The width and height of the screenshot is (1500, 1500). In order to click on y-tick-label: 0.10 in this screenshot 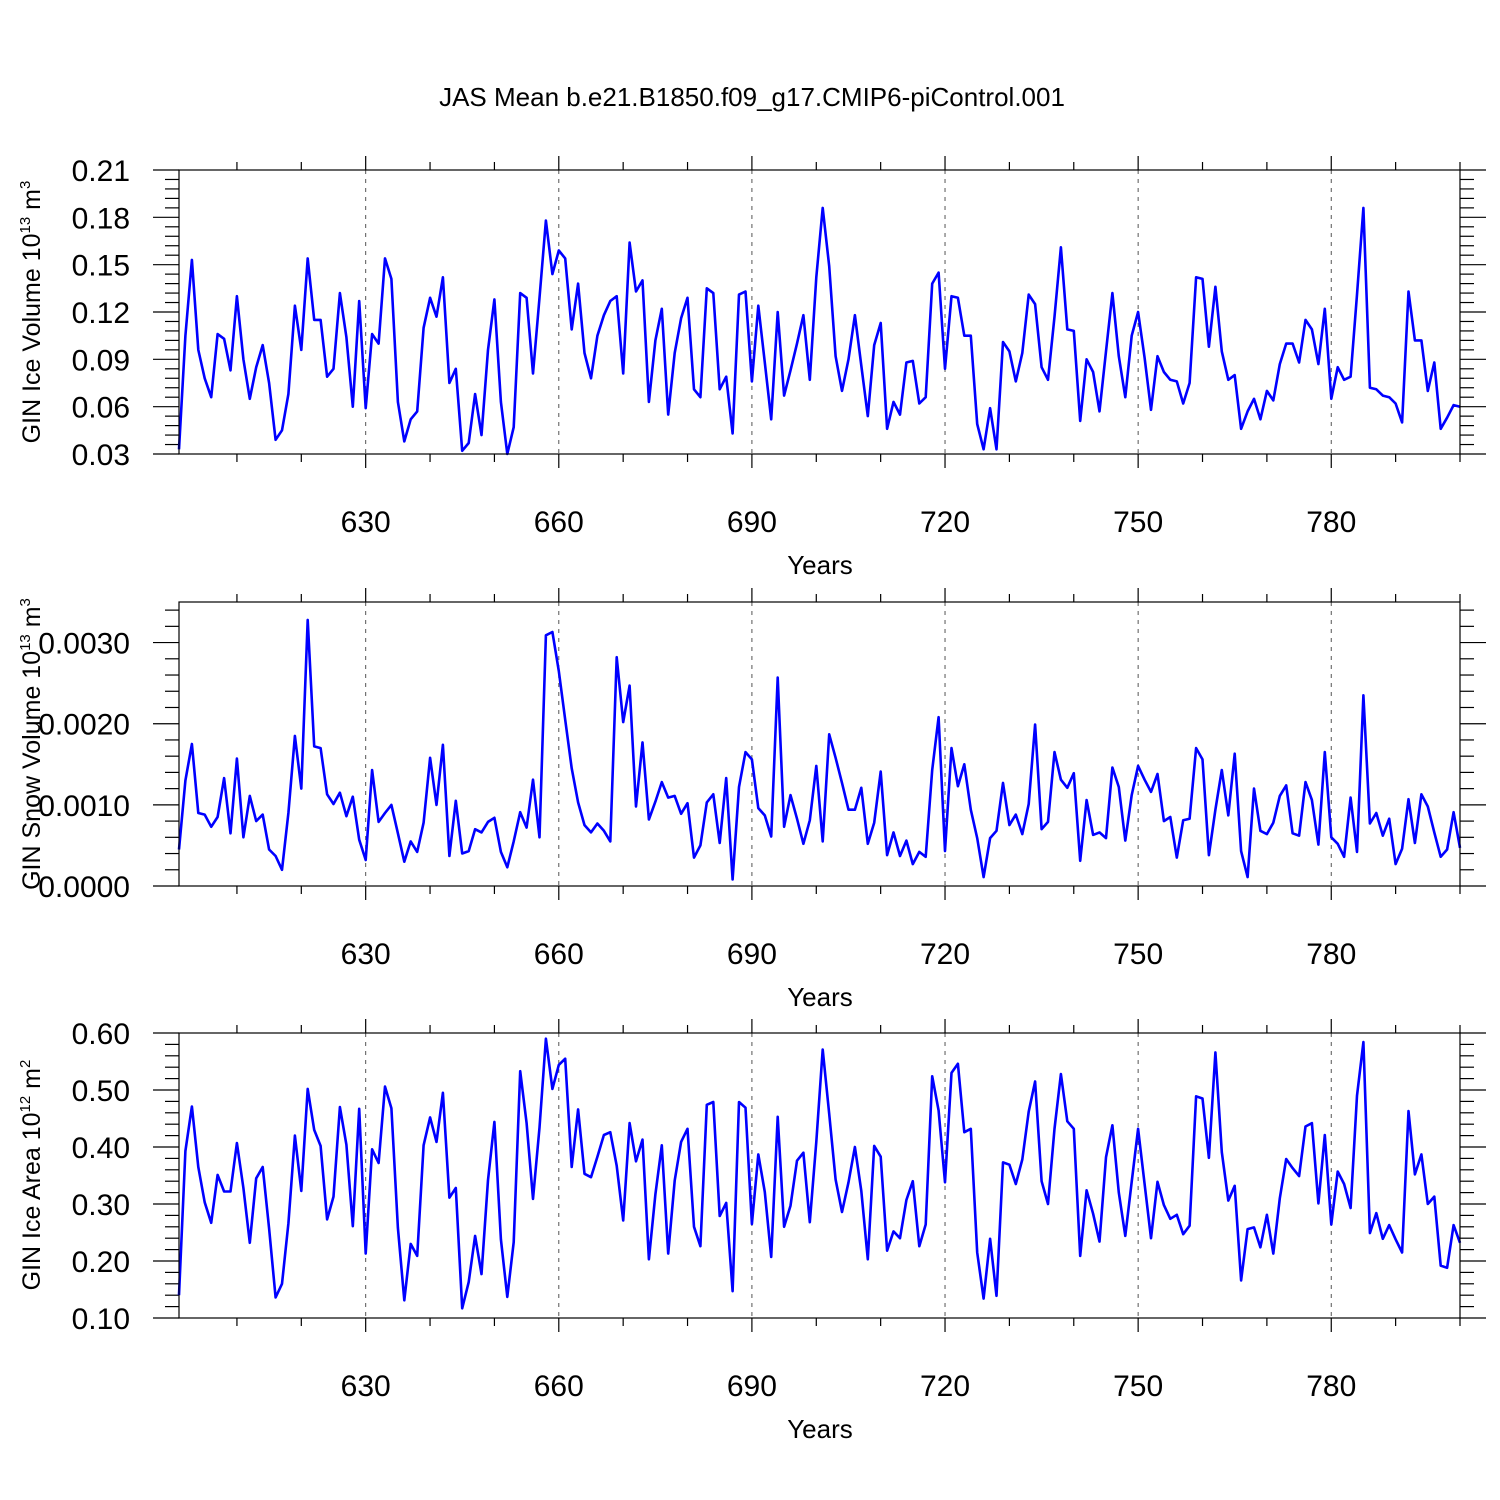, I will do `click(101, 1319)`.